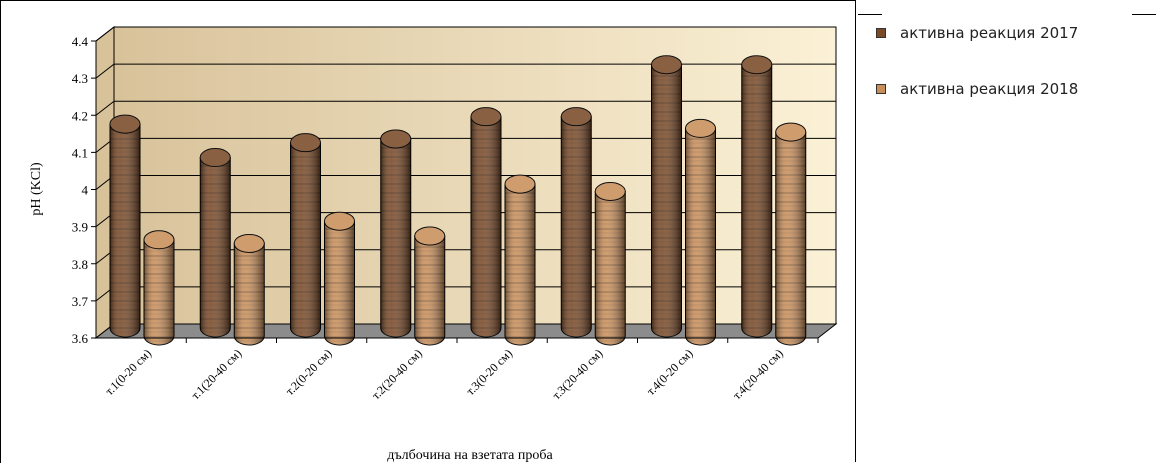 Image resolution: width=1162 pixels, height=463 pixels. Describe the element at coordinates (80, 227) in the screenshot. I see `y-tick-label: 3.9` at that location.